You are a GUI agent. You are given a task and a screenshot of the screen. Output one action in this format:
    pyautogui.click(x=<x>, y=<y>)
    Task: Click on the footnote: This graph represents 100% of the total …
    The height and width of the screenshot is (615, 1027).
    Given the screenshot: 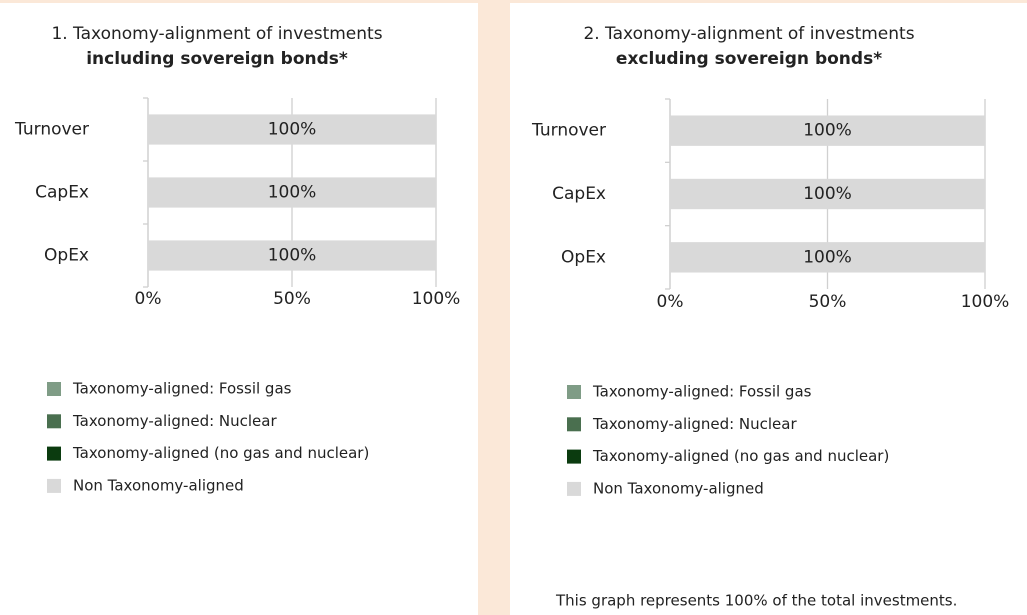 What is the action you would take?
    pyautogui.click(x=756, y=601)
    